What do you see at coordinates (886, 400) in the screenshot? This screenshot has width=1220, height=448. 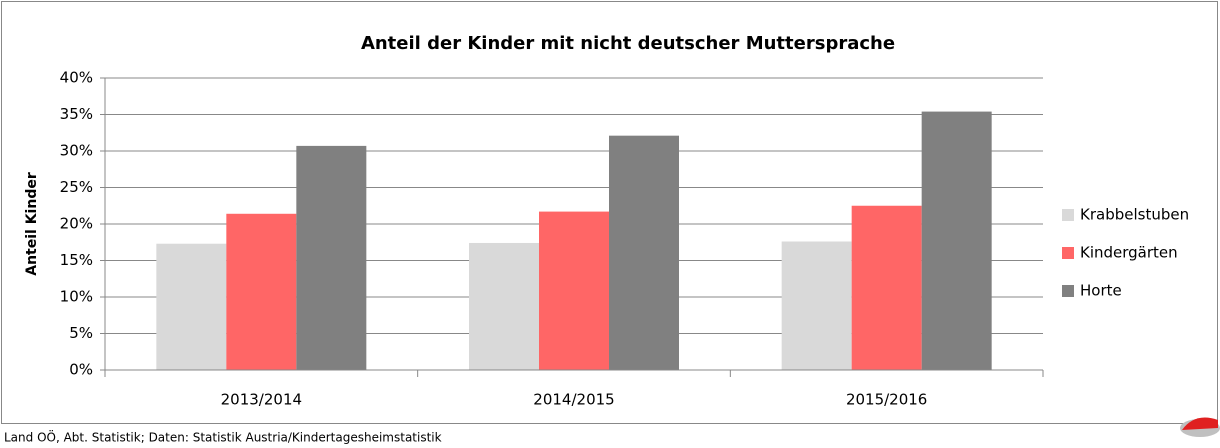 I see `x-tick-label: 2015/2016` at bounding box center [886, 400].